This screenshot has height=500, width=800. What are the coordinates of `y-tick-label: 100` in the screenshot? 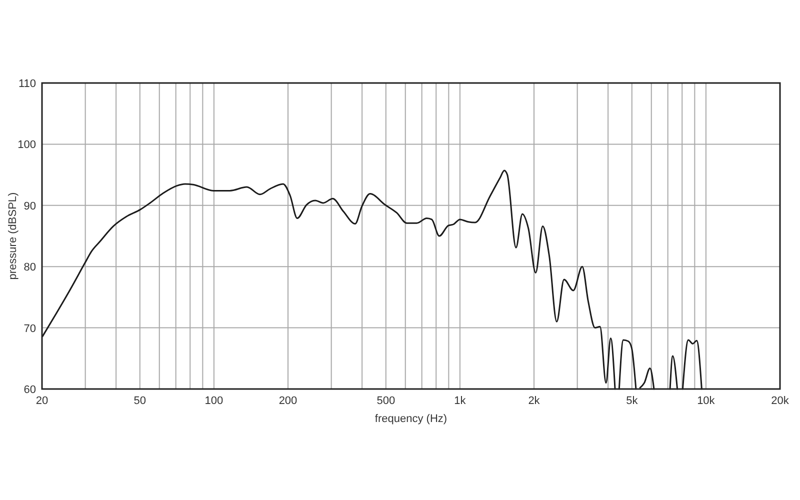 It's located at (27, 145).